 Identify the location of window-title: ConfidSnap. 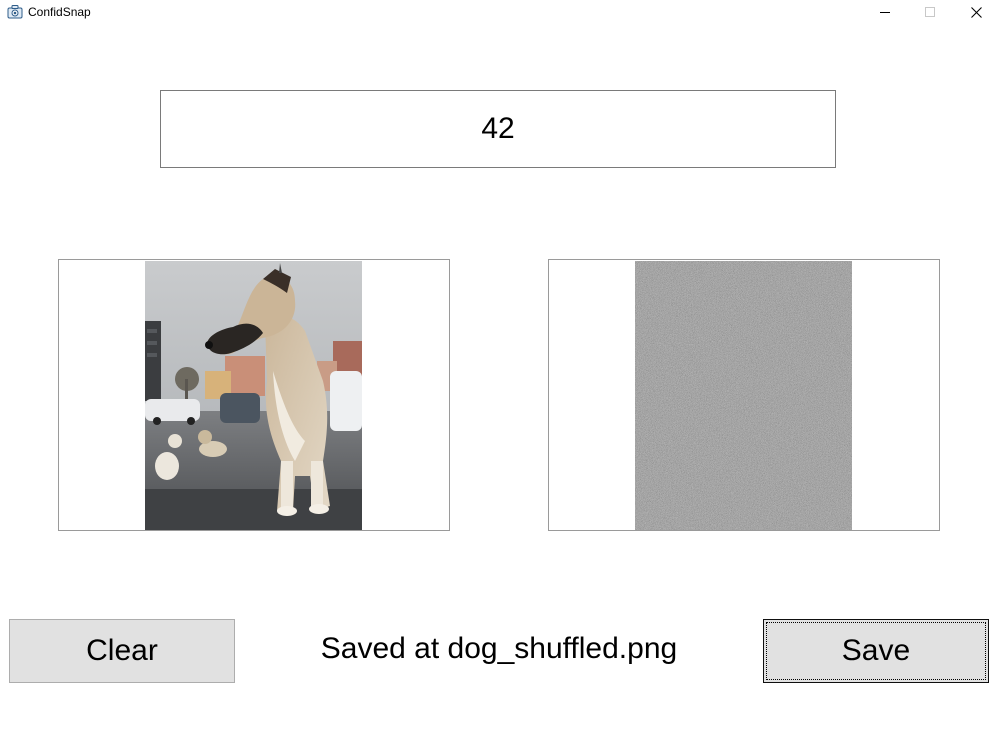
(59, 12).